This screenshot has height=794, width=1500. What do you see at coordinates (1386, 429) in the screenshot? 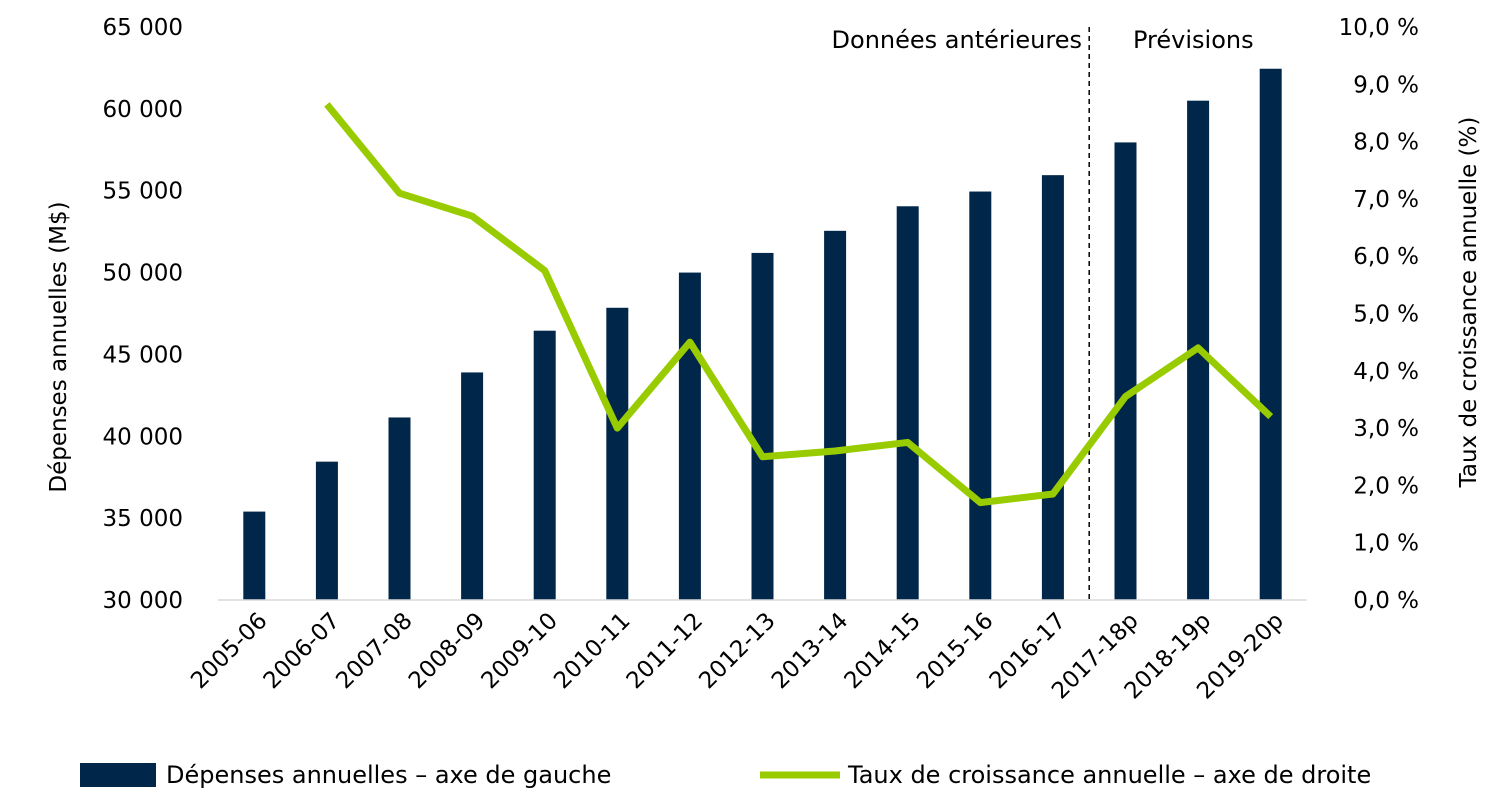
I see `right-tick-label: 3,0 %` at bounding box center [1386, 429].